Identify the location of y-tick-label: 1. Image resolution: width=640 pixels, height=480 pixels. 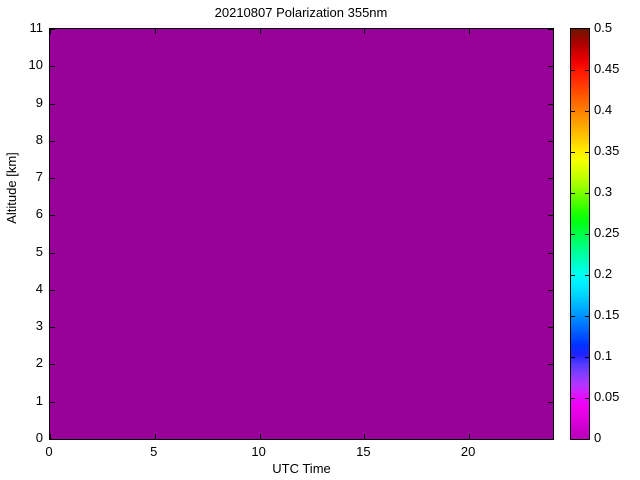
(39, 400).